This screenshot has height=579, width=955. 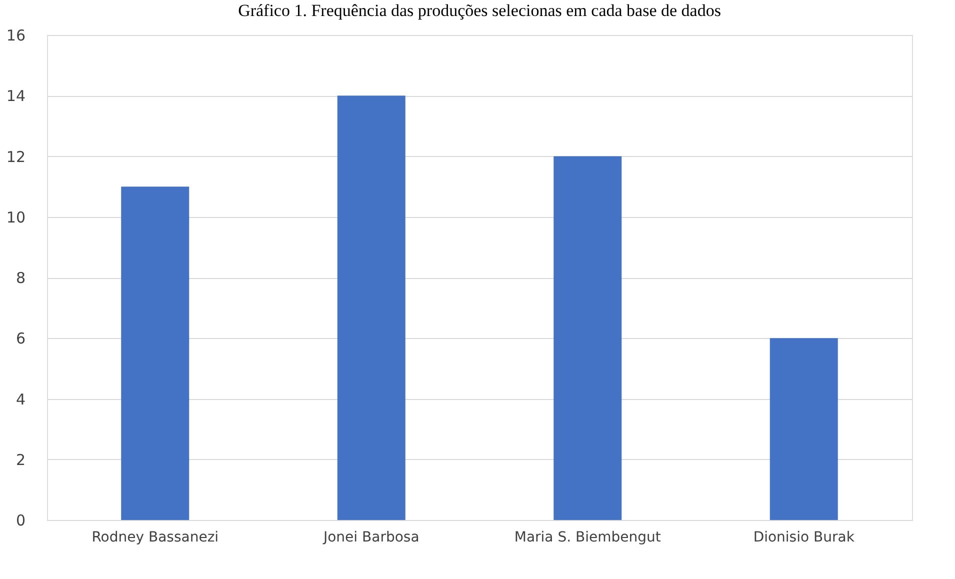 I want to click on y-tick-label: 14, so click(x=16, y=96).